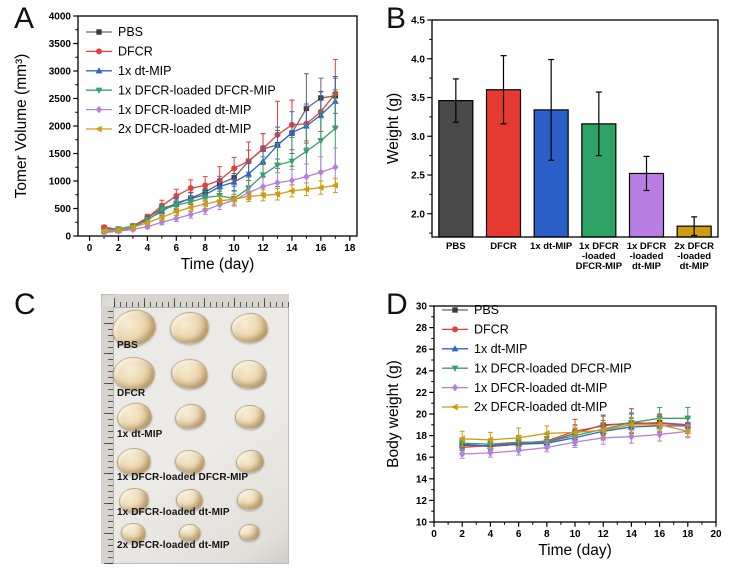 The height and width of the screenshot is (572, 744). What do you see at coordinates (418, 59) in the screenshot?
I see `svg-text: 4.0` at bounding box center [418, 59].